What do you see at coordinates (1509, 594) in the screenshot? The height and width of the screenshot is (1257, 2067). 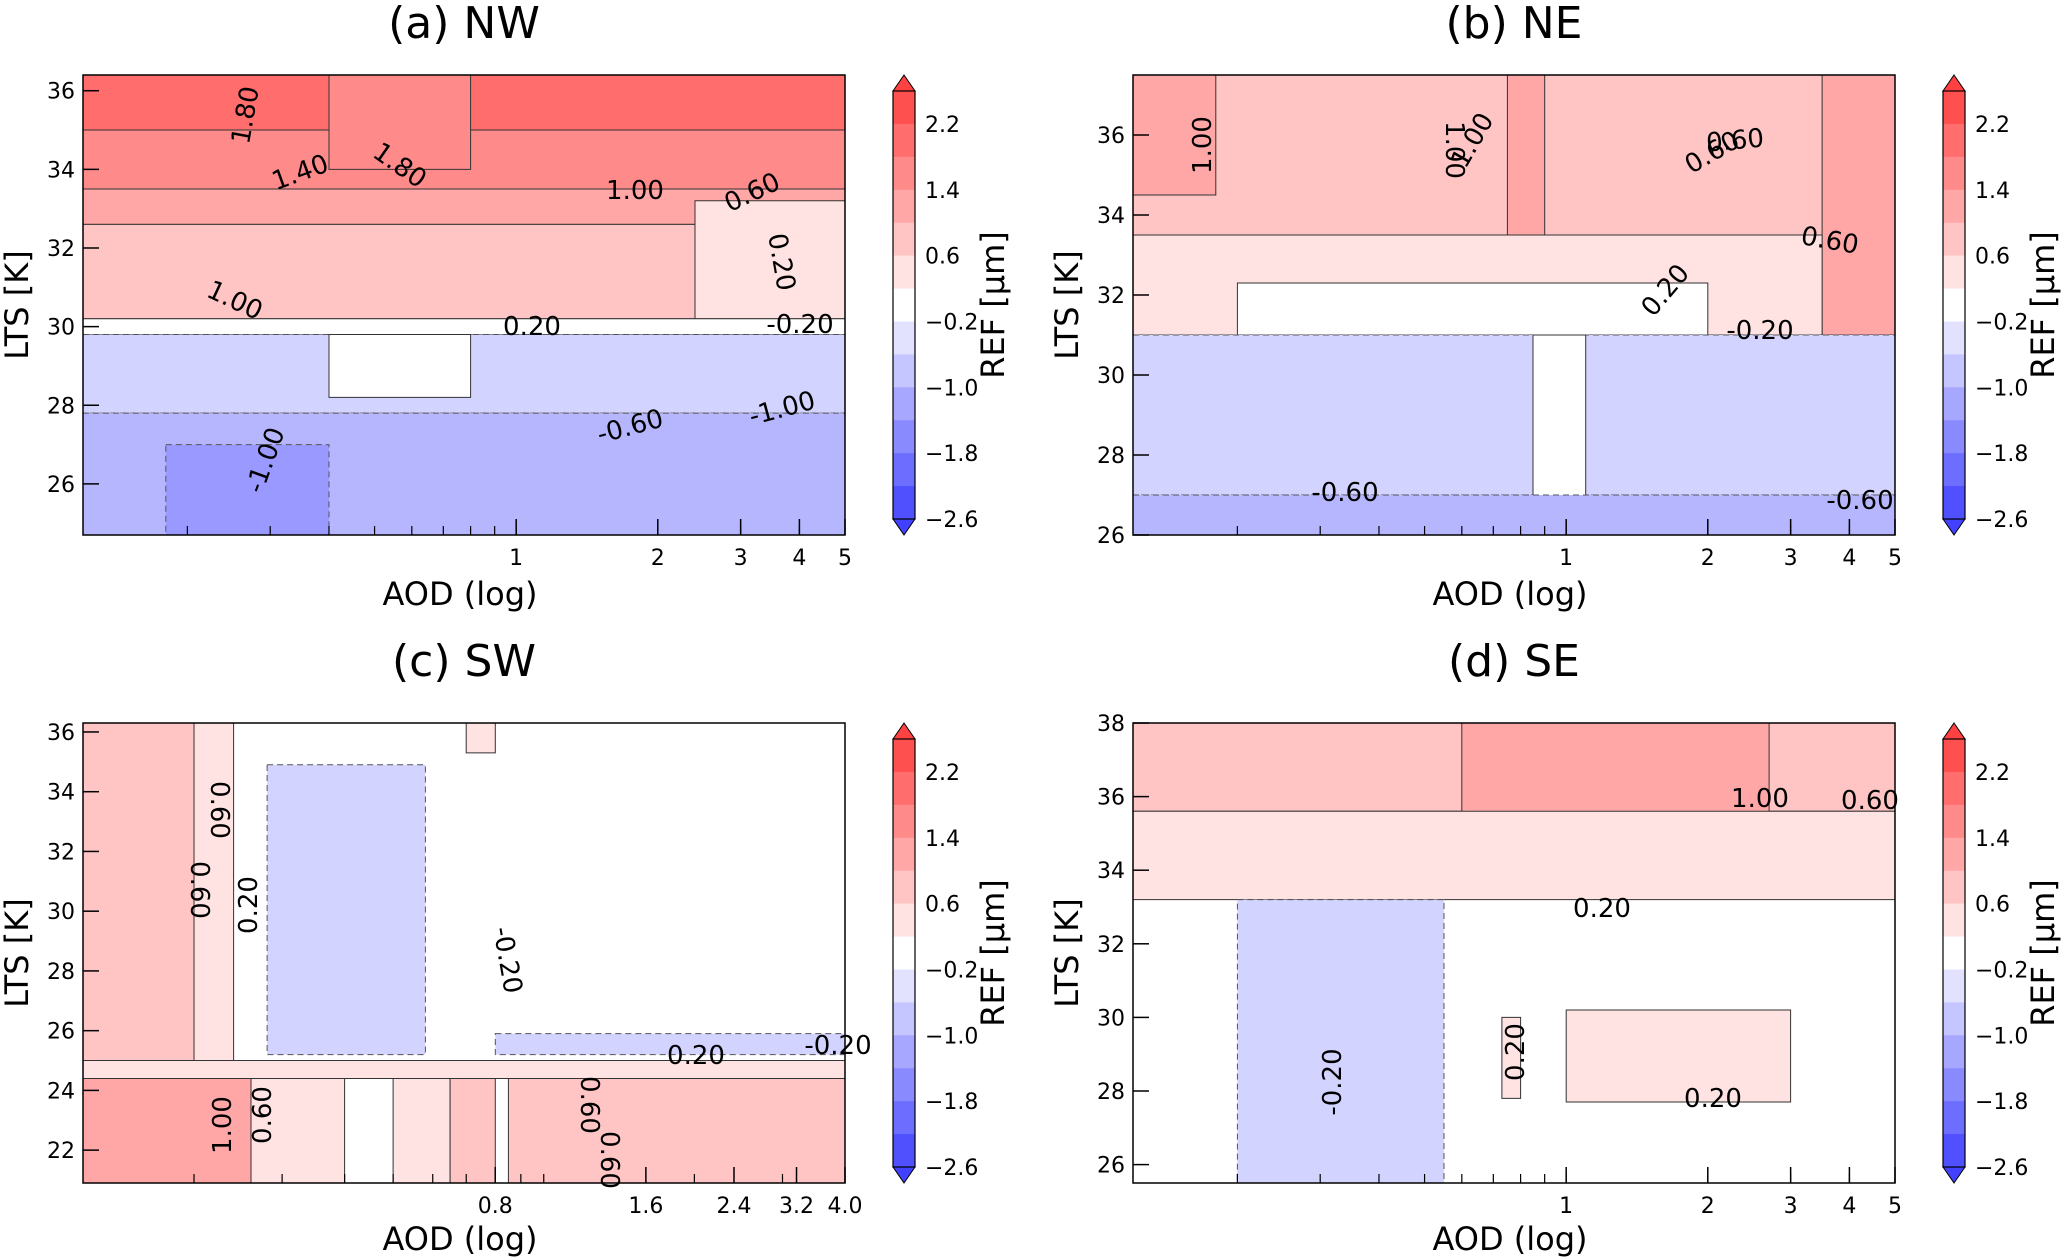 I see `panel-b-x-axis-label: AOD (log)` at bounding box center [1509, 594].